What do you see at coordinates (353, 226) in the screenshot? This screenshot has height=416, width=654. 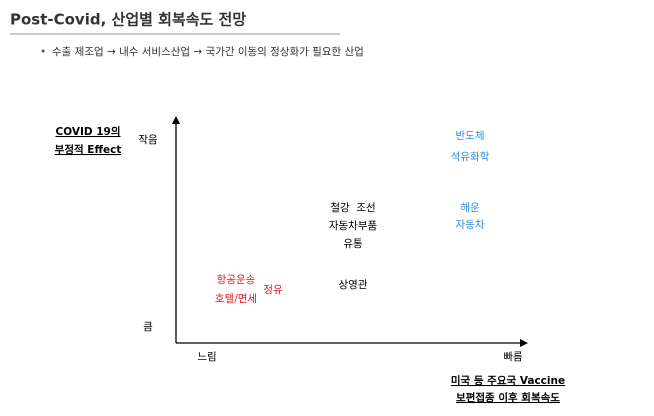 I see `industry-label: 자동차부품` at bounding box center [353, 226].